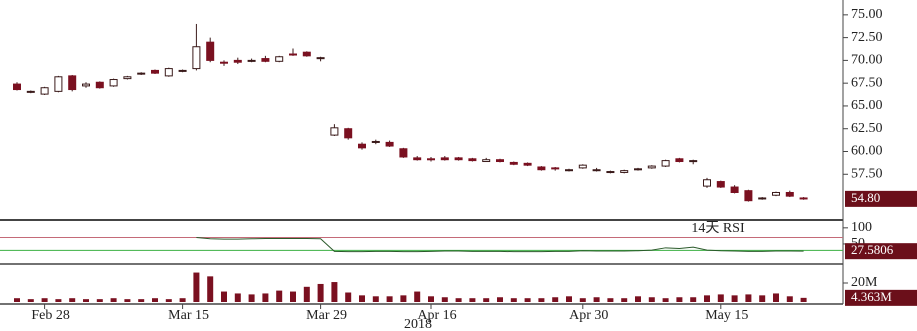  What do you see at coordinates (726, 315) in the screenshot?
I see `x-tick-label: May 15` at bounding box center [726, 315].